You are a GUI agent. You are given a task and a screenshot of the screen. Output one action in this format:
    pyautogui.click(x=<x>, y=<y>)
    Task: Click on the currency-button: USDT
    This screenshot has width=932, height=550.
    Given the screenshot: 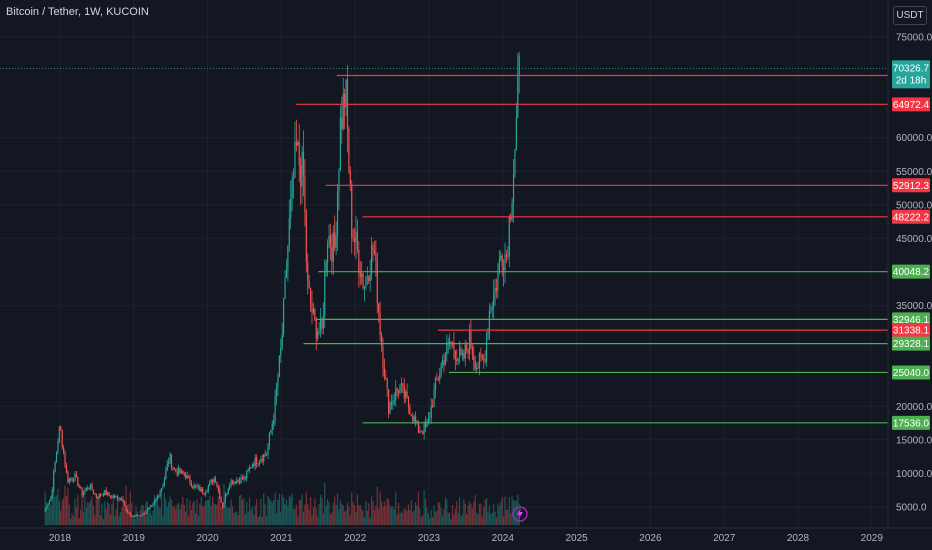 What is the action you would take?
    pyautogui.click(x=910, y=15)
    